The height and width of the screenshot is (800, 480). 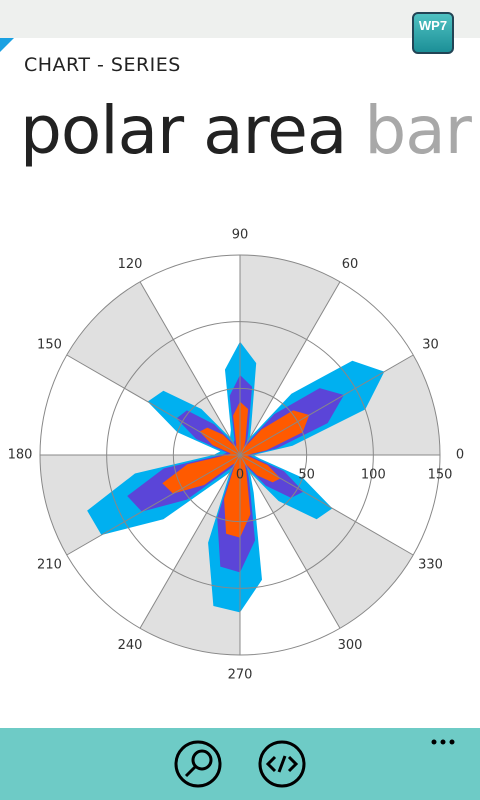 I want to click on radial-tick-label: 50, so click(x=306, y=475).